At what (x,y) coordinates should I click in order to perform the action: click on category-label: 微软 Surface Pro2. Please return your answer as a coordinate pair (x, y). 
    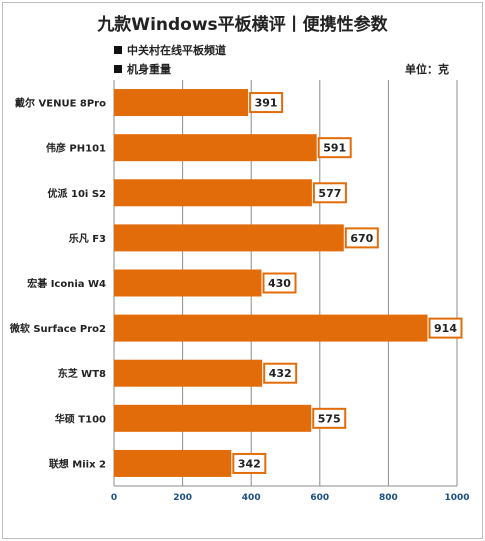
    Looking at the image, I should click on (57, 328).